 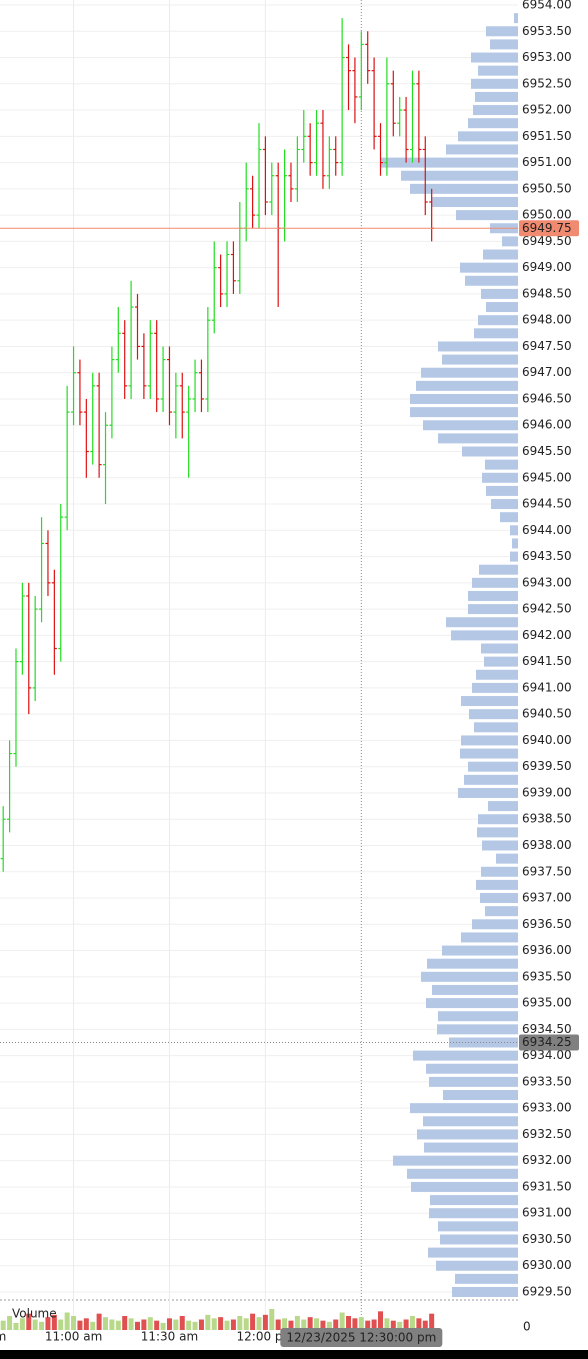 What do you see at coordinates (547, 871) in the screenshot?
I see `y-tick-label: 6937.50` at bounding box center [547, 871].